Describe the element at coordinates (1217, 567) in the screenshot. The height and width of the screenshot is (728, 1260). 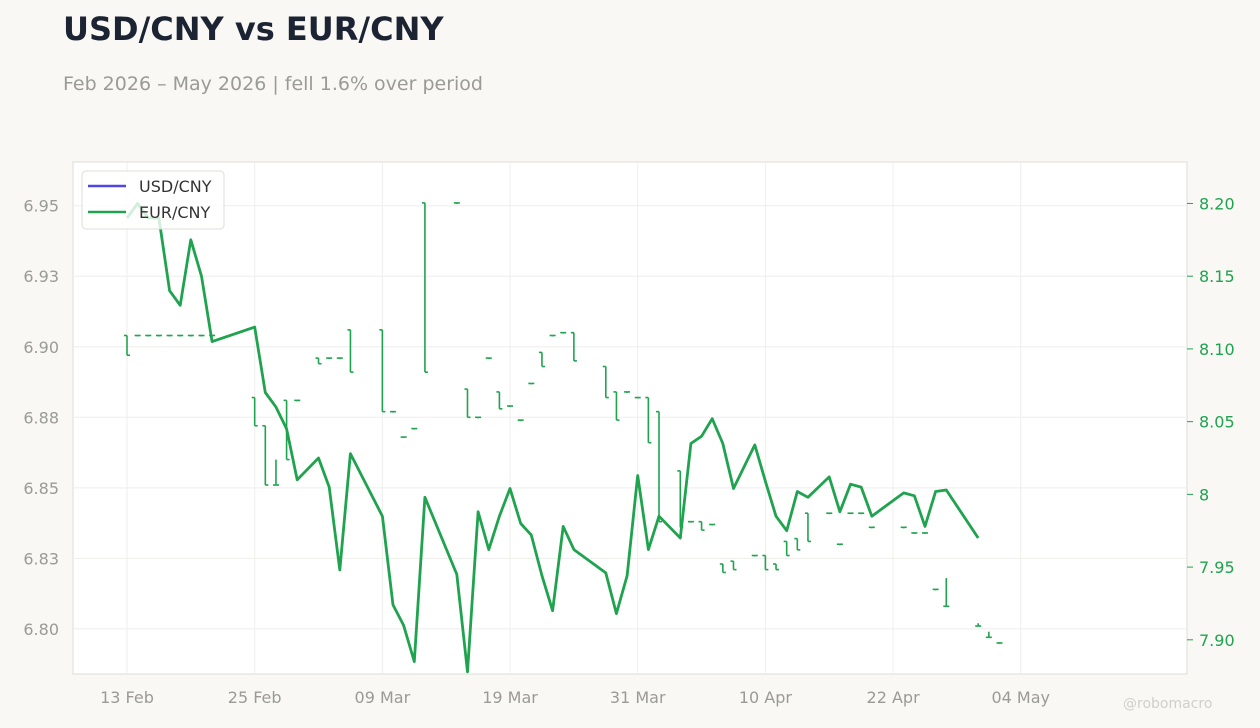
I see `right-tick-label: 7.95` at that location.